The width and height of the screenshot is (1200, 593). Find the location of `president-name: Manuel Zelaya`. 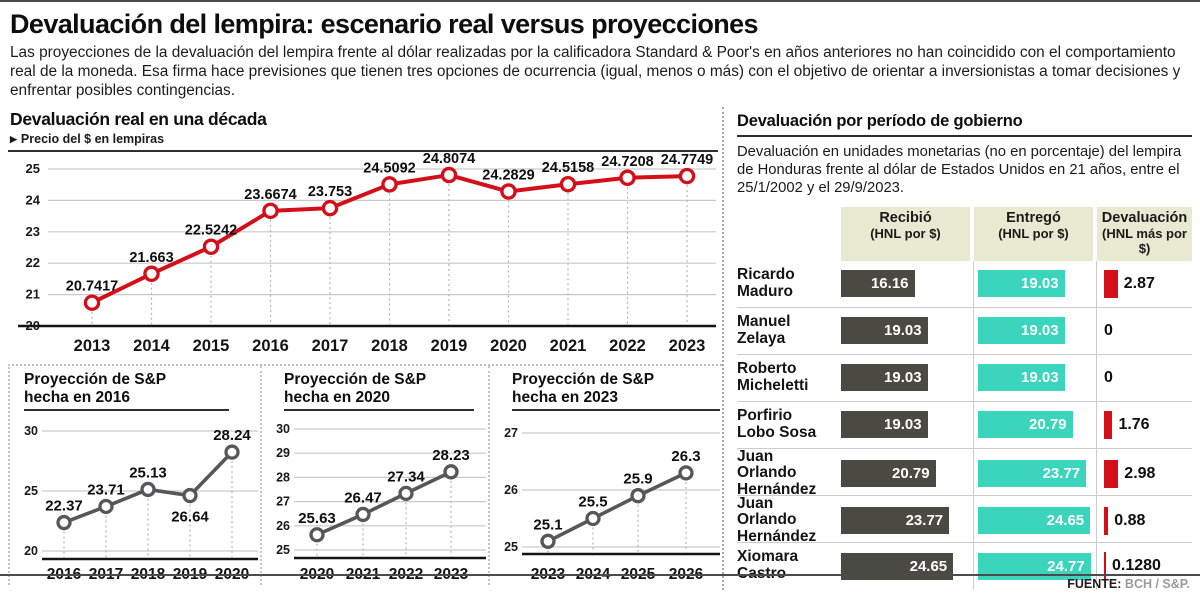

president-name: Manuel Zelaya is located at coordinates (764, 329).